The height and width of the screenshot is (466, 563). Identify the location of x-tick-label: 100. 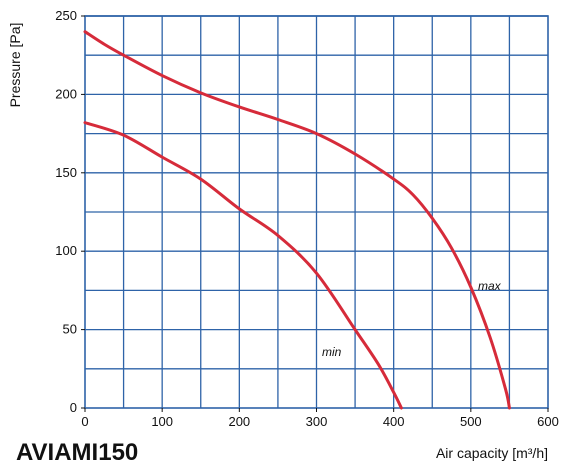
(162, 421).